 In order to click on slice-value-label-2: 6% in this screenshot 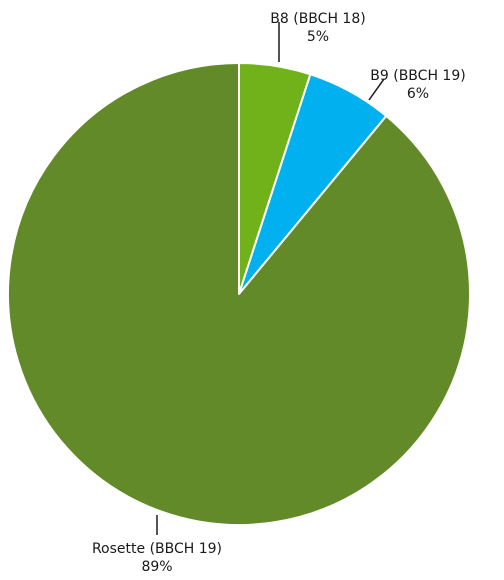, I will do `click(418, 94)`.